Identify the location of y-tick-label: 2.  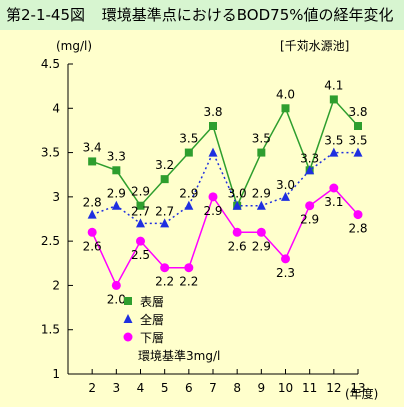
(56, 285).